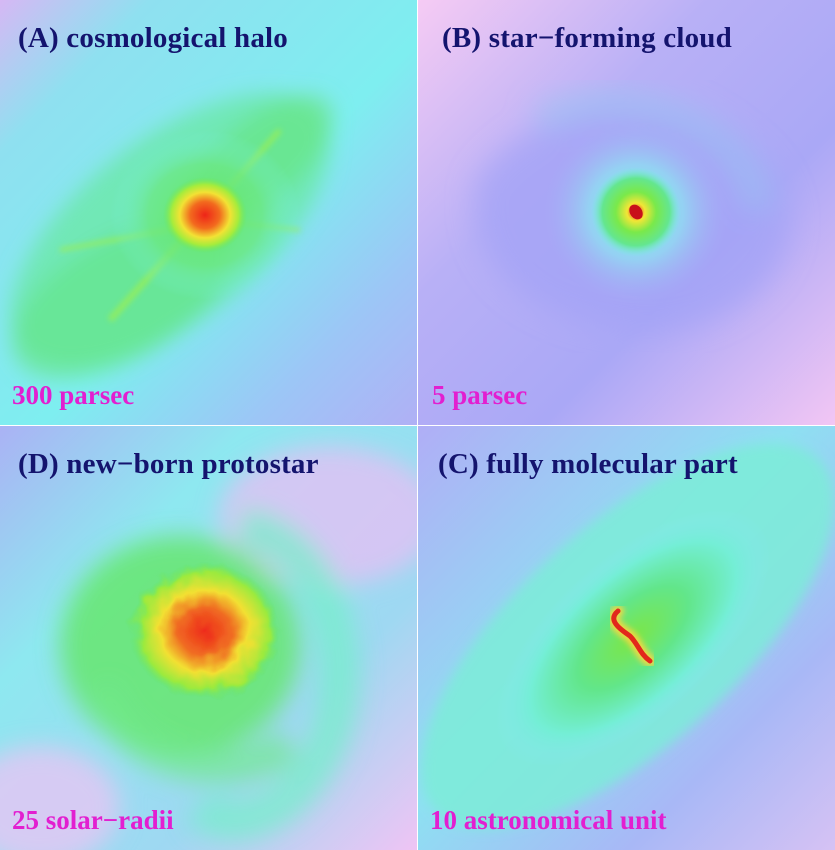  What do you see at coordinates (588, 464) in the screenshot?
I see `panel-title: (C) fully molecular part` at bounding box center [588, 464].